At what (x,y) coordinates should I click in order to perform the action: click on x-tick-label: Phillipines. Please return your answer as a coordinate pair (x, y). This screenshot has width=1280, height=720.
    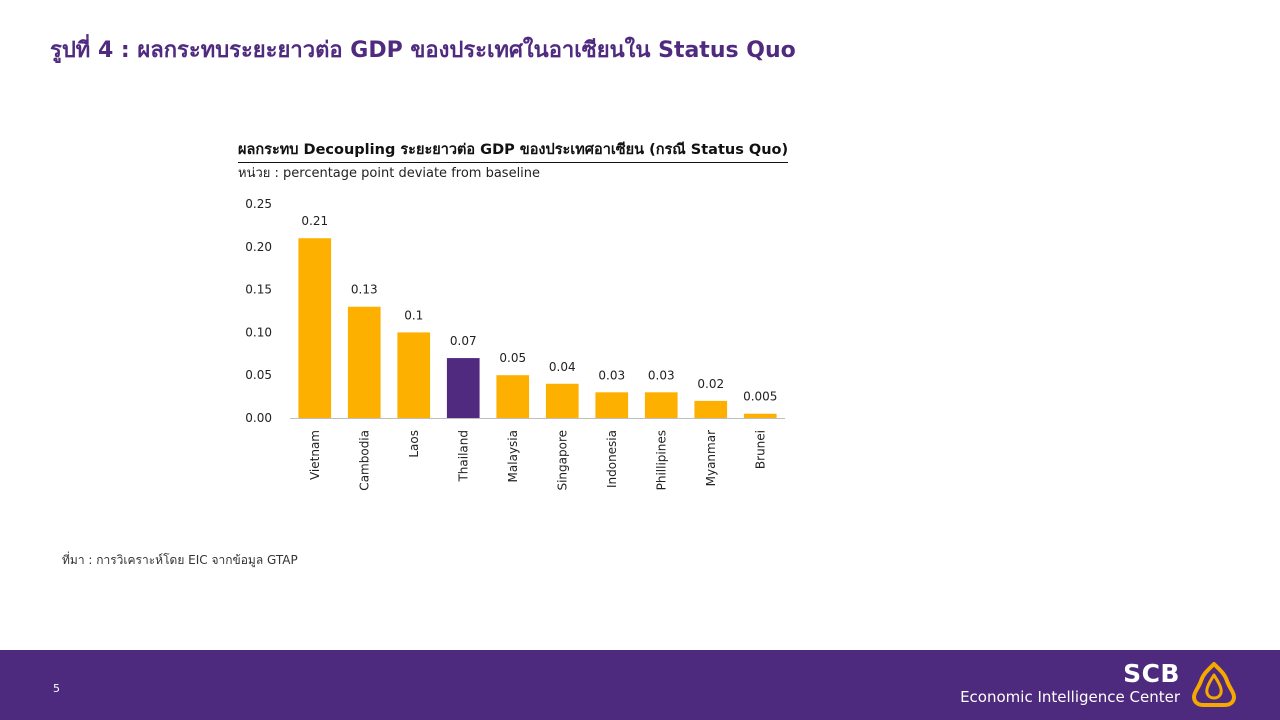
    Looking at the image, I should click on (661, 460).